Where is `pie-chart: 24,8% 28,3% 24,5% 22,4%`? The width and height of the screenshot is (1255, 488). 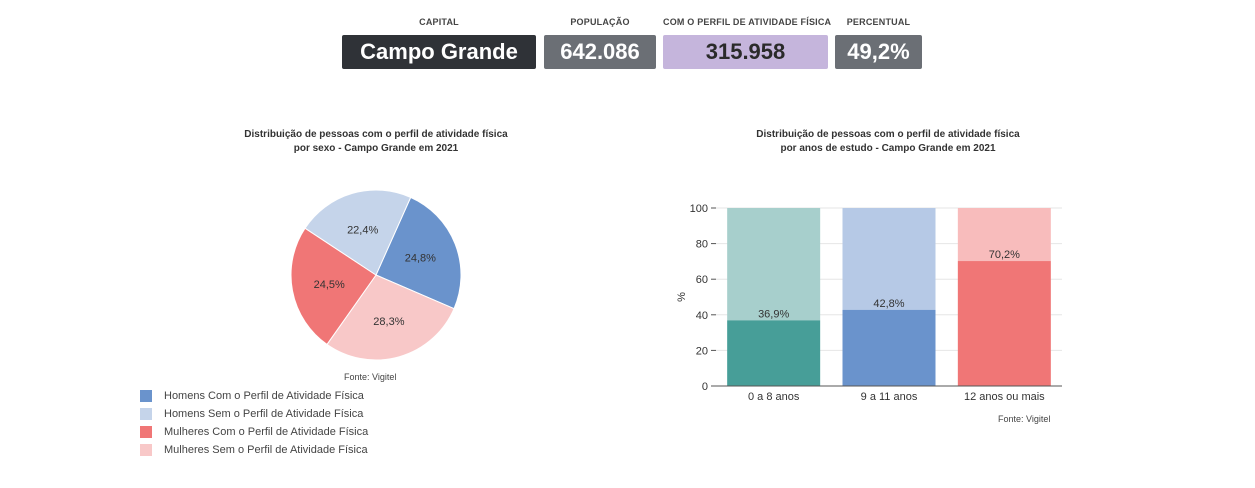 pie-chart: 24,8% 28,3% 24,5% 22,4% is located at coordinates (376, 275).